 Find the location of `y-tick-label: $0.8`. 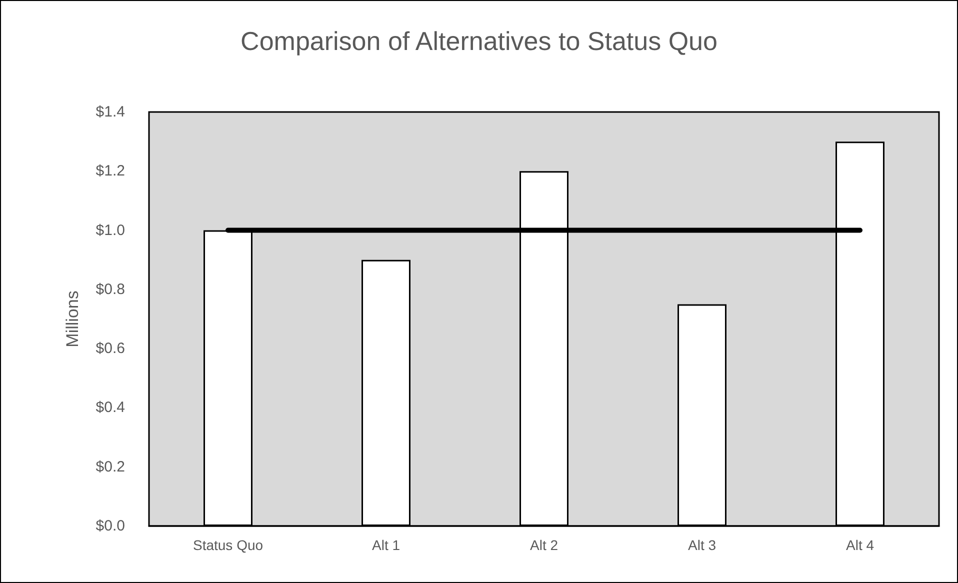

y-tick-label: $0.8 is located at coordinates (110, 289).